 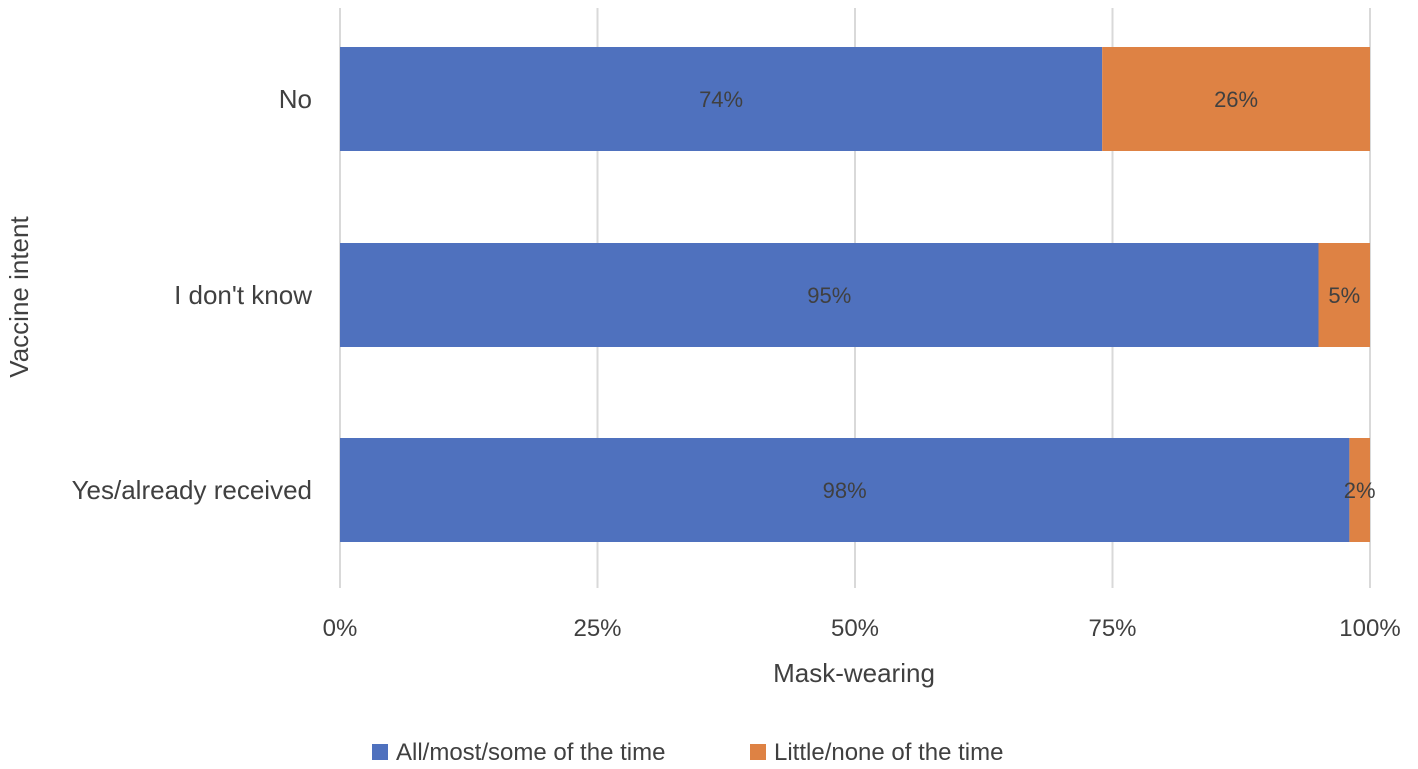 What do you see at coordinates (888, 752) in the screenshot?
I see `legend-label: Little/none of the time` at bounding box center [888, 752].